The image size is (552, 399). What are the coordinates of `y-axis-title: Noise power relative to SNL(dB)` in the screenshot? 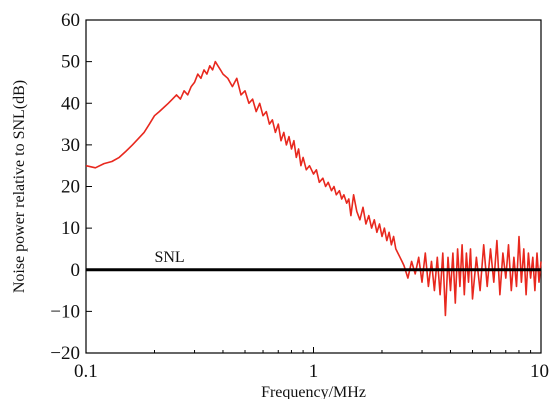 It's located at (19, 186).